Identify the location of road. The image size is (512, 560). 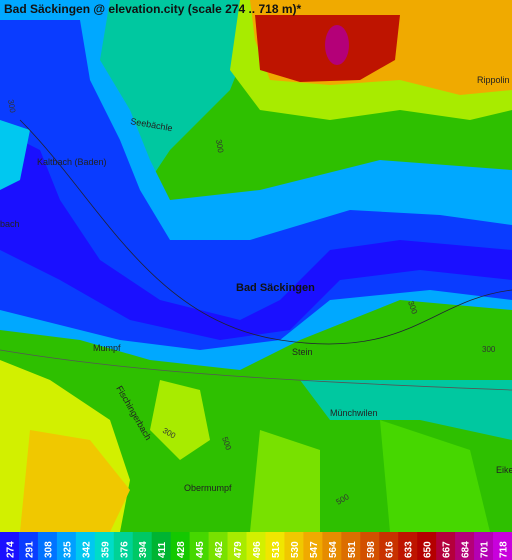
(256, 370).